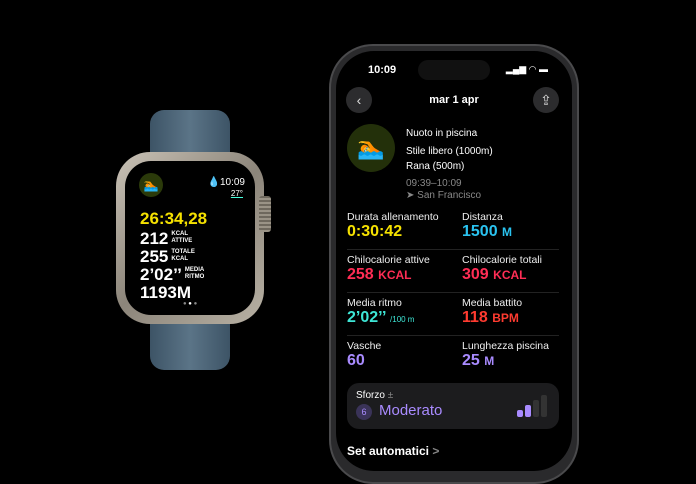  I want to click on metric-value: 2’02’’ /100 m, so click(380, 318).